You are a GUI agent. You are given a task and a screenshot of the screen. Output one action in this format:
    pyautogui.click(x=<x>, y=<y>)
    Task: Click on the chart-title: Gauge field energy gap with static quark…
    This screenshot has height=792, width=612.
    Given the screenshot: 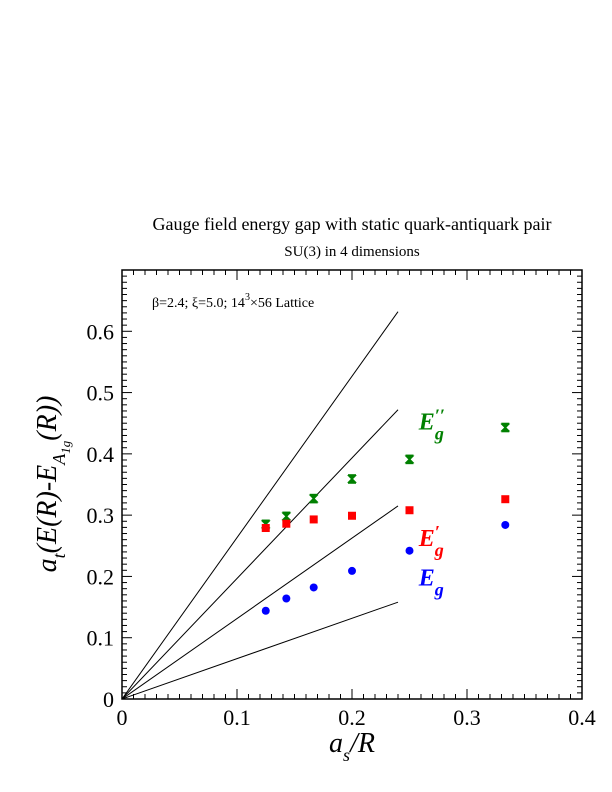 What is the action you would take?
    pyautogui.click(x=351, y=224)
    